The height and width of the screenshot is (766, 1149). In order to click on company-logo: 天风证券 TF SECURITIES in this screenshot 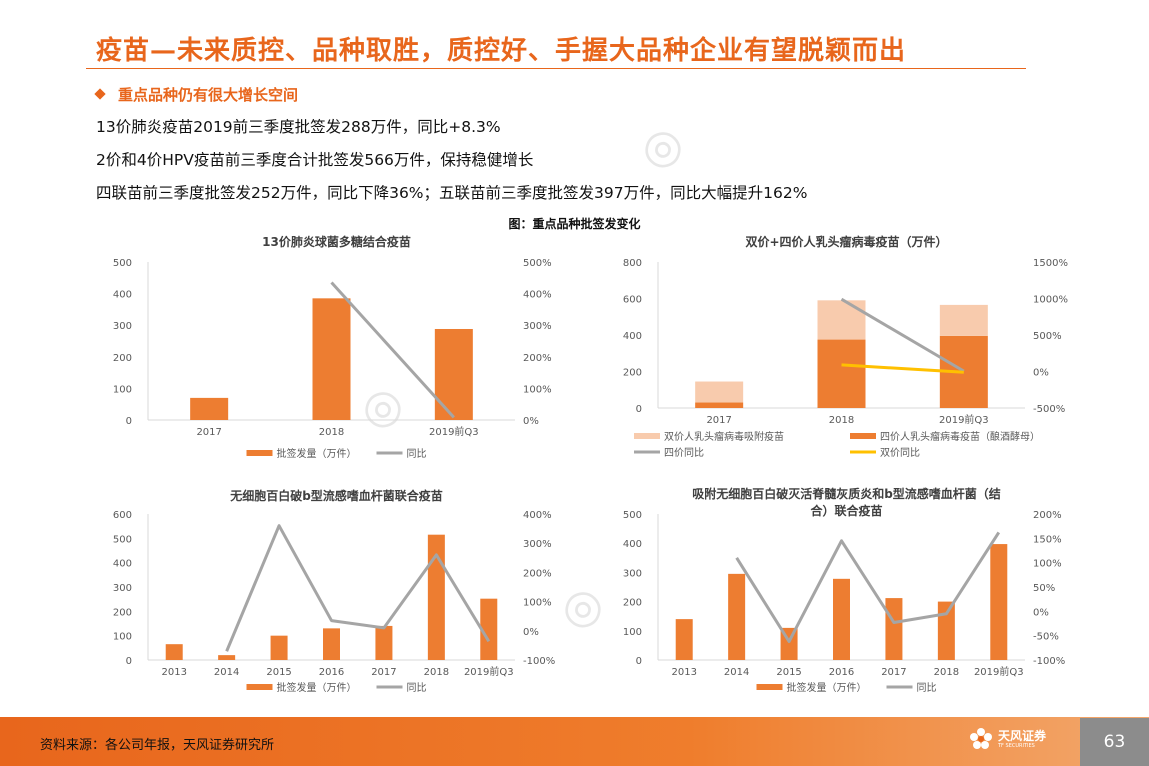, I will do `click(1007, 739)`.